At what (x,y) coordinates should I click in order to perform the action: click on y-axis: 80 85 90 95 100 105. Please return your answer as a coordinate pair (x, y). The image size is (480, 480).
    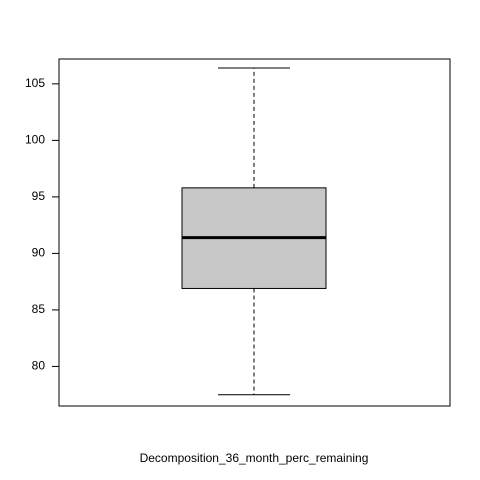
    Looking at the image, I should click on (42, 224).